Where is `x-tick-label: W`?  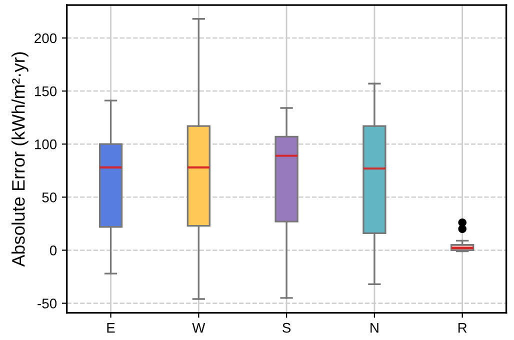 x-tick-label: W is located at coordinates (199, 328).